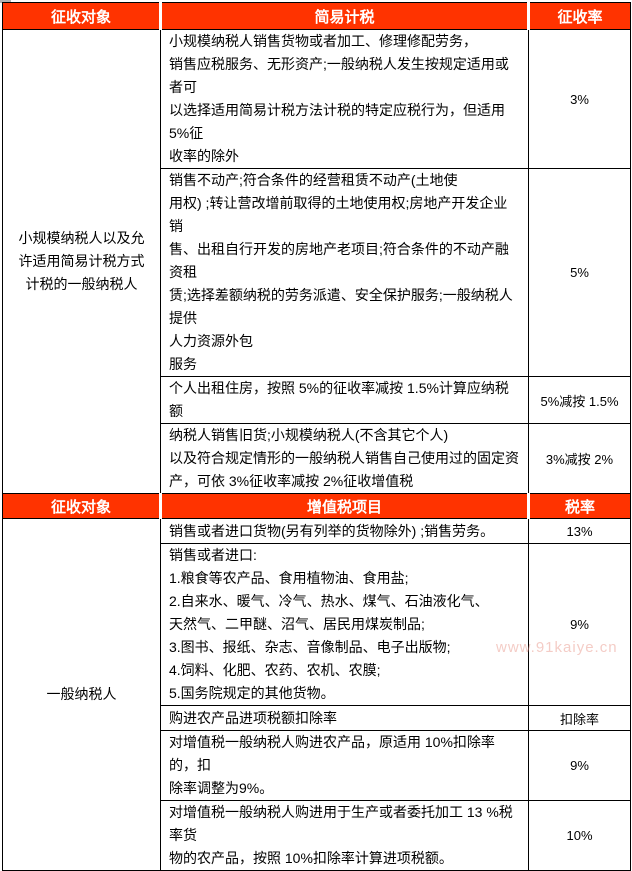 The height and width of the screenshot is (871, 632). What do you see at coordinates (344, 531) in the screenshot?
I see `tax-item-cell: 销售或者进口货物(另有列举的货物除外) ;销售劳务。` at bounding box center [344, 531].